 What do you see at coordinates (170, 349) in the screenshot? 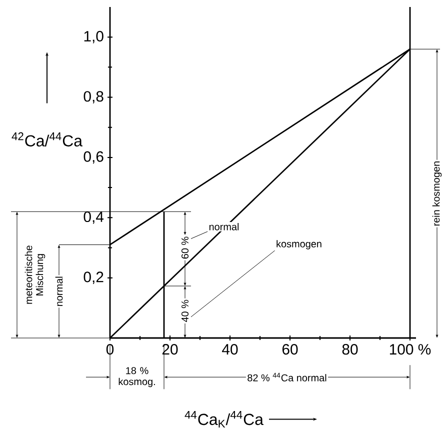
I see `x-tick-label: 20` at bounding box center [170, 349].